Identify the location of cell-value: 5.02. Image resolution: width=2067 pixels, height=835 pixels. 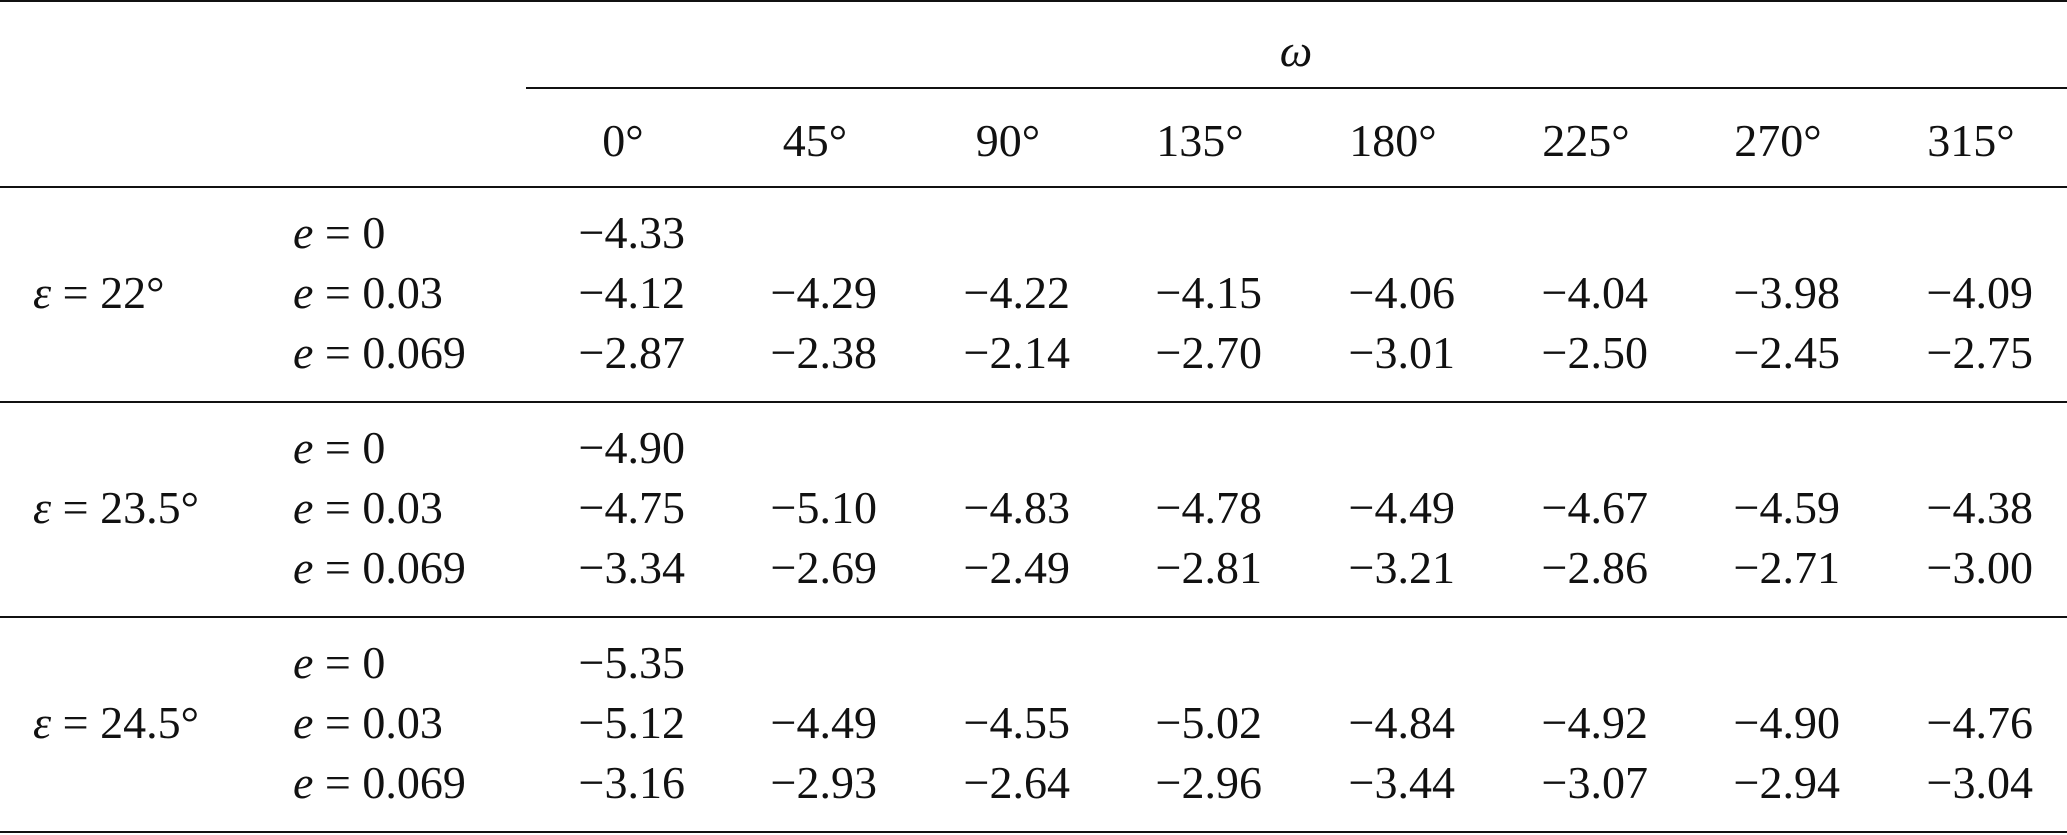
(1222, 722).